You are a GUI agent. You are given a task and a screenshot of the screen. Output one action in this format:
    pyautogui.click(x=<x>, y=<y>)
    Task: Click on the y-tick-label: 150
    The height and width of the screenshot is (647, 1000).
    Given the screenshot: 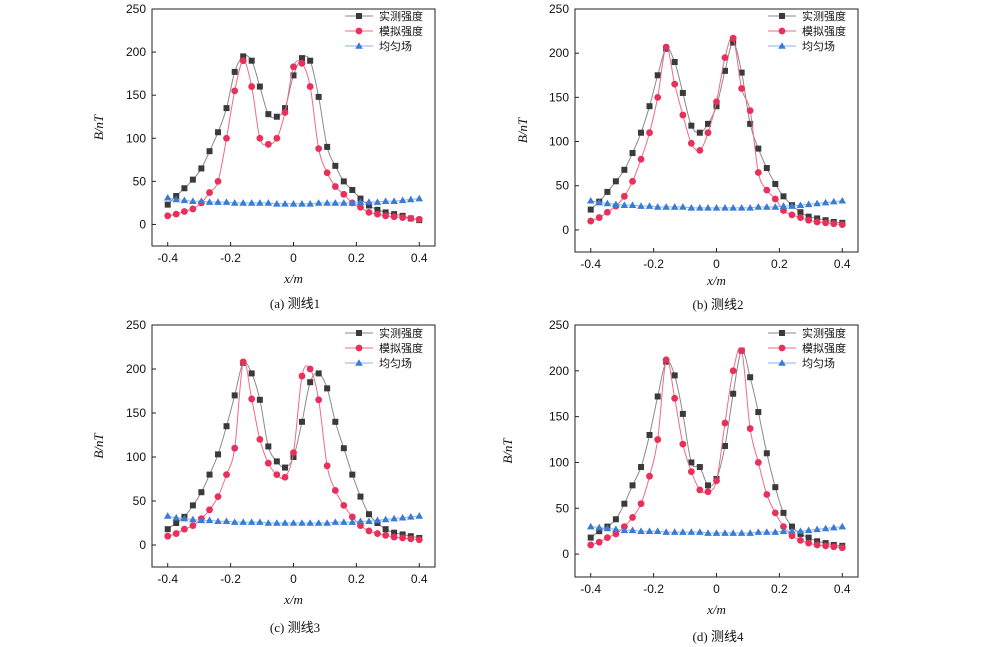 What is the action you would take?
    pyautogui.click(x=559, y=417)
    